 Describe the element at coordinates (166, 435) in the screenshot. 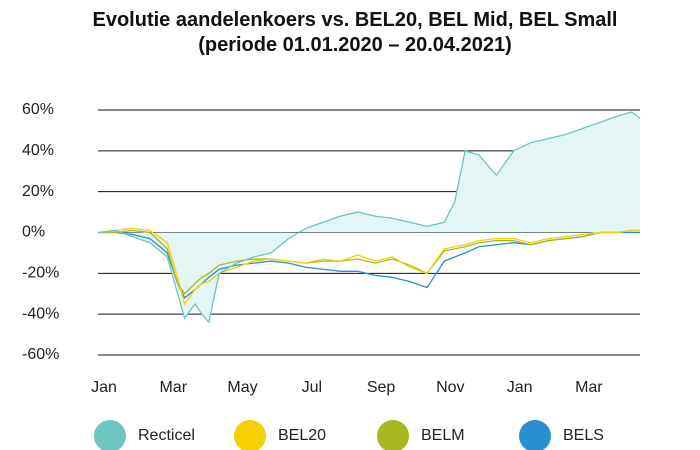

I see `legend-label: Recticel` at that location.